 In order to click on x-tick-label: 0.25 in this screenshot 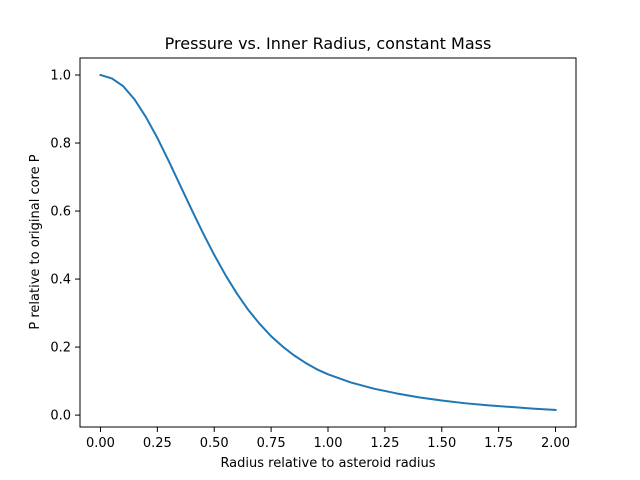, I will do `click(157, 443)`.